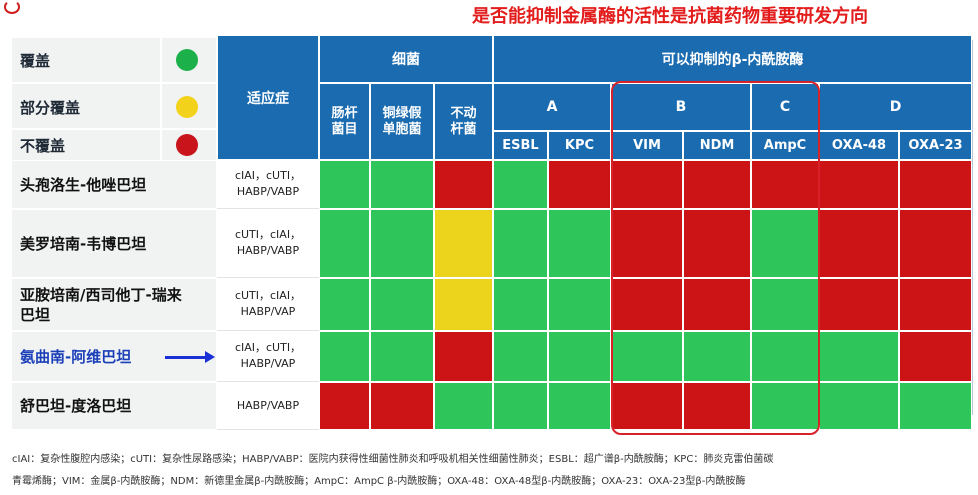  What do you see at coordinates (187, 145) in the screenshot?
I see `red-dot-icon` at bounding box center [187, 145].